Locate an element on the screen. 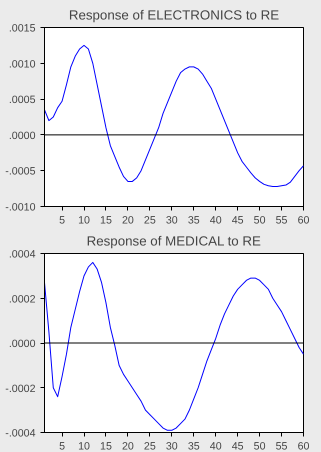 The width and height of the screenshot is (321, 452). y-tick-label: -.0010 is located at coordinates (20, 208).